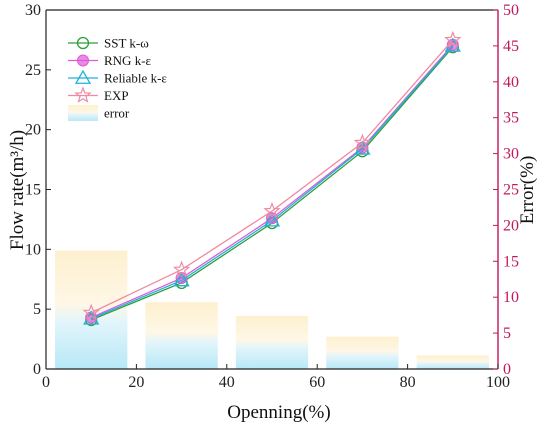  Describe the element at coordinates (17, 190) in the screenshot. I see `y-axis-title: Flow rate(m³/h)` at that location.